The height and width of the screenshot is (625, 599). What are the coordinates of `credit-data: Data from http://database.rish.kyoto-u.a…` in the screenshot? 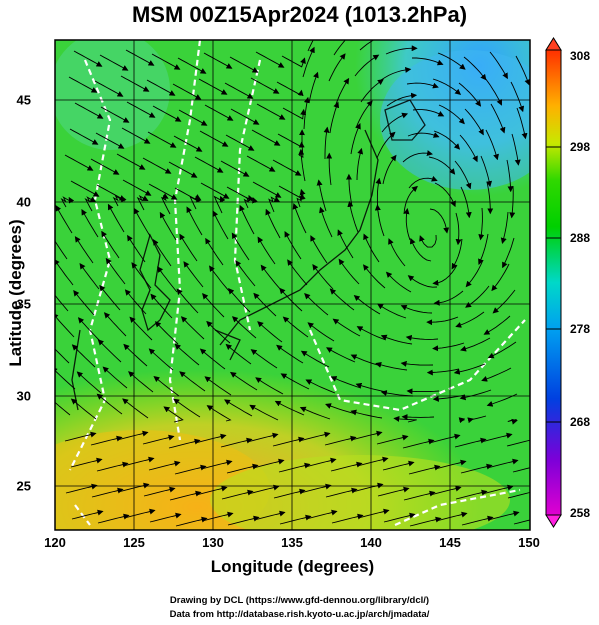 It's located at (299, 614).